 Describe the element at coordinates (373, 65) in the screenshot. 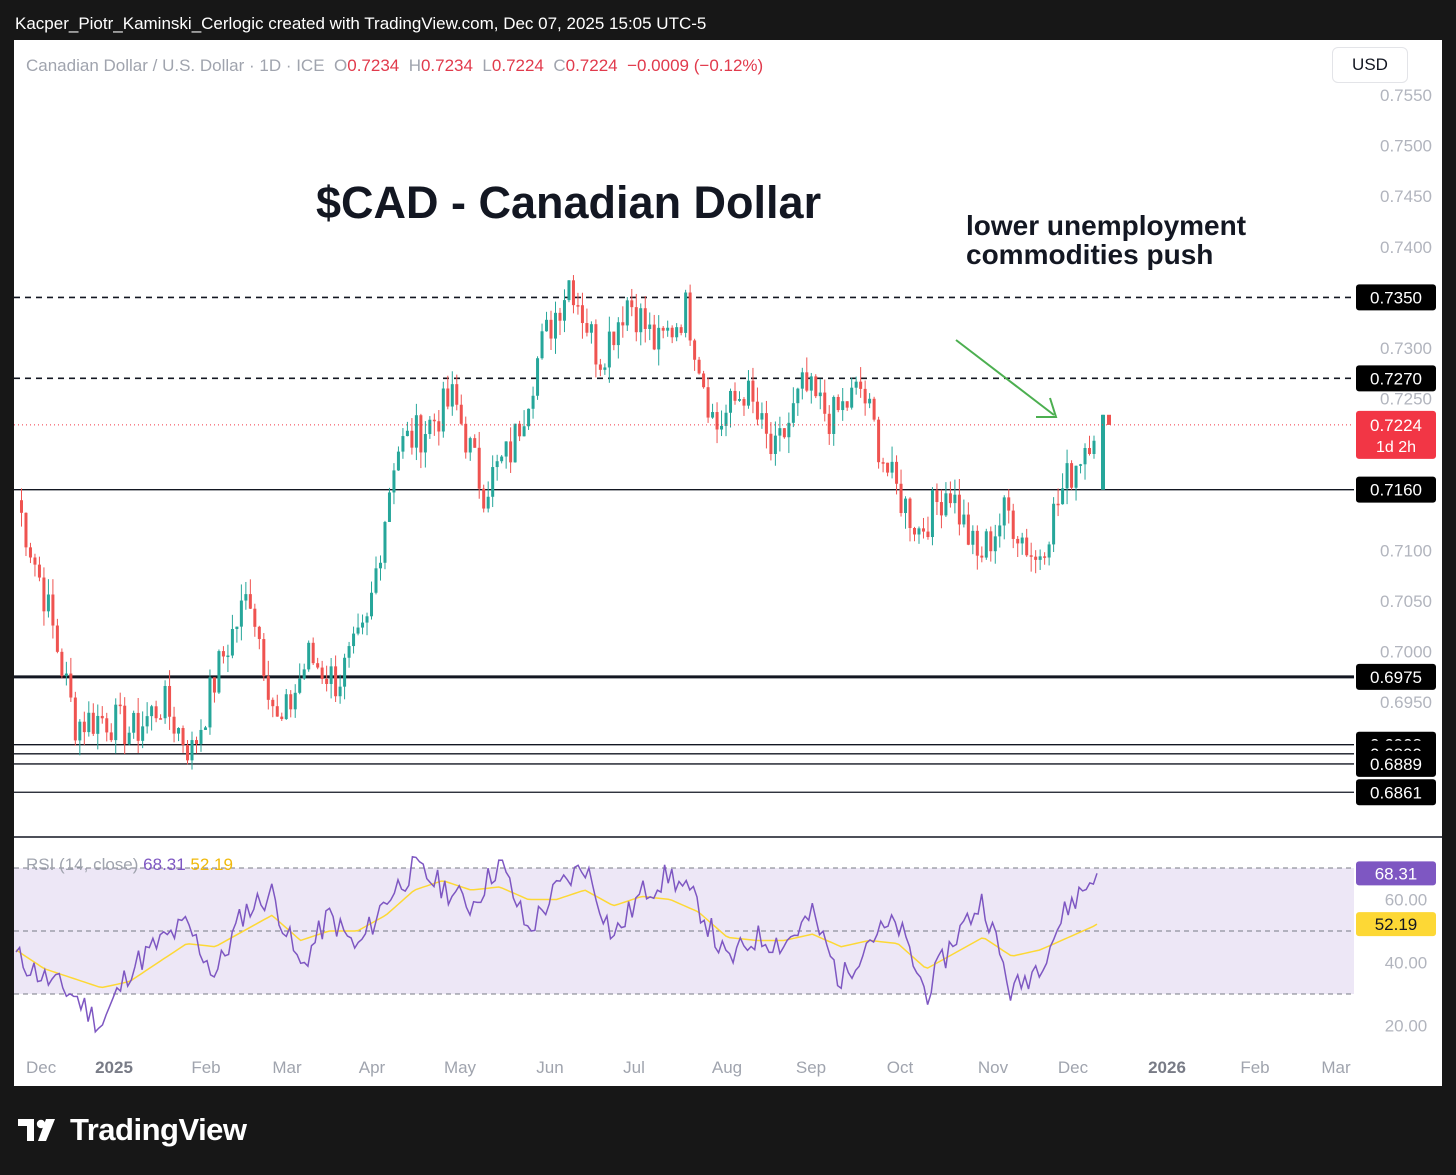

I see `open-value: 0.7234` at that location.